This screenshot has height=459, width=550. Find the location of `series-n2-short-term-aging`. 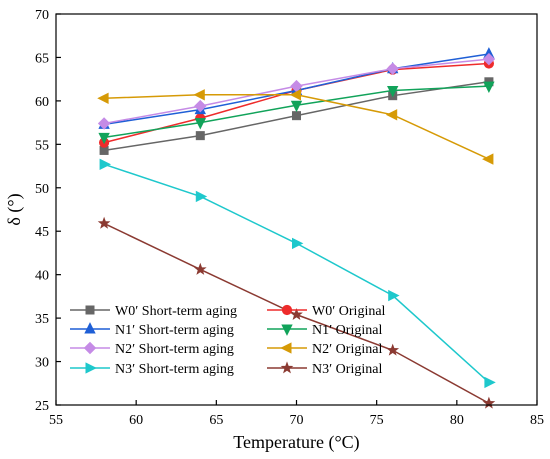

series-n2-short-term-aging is located at coordinates (296, 91).